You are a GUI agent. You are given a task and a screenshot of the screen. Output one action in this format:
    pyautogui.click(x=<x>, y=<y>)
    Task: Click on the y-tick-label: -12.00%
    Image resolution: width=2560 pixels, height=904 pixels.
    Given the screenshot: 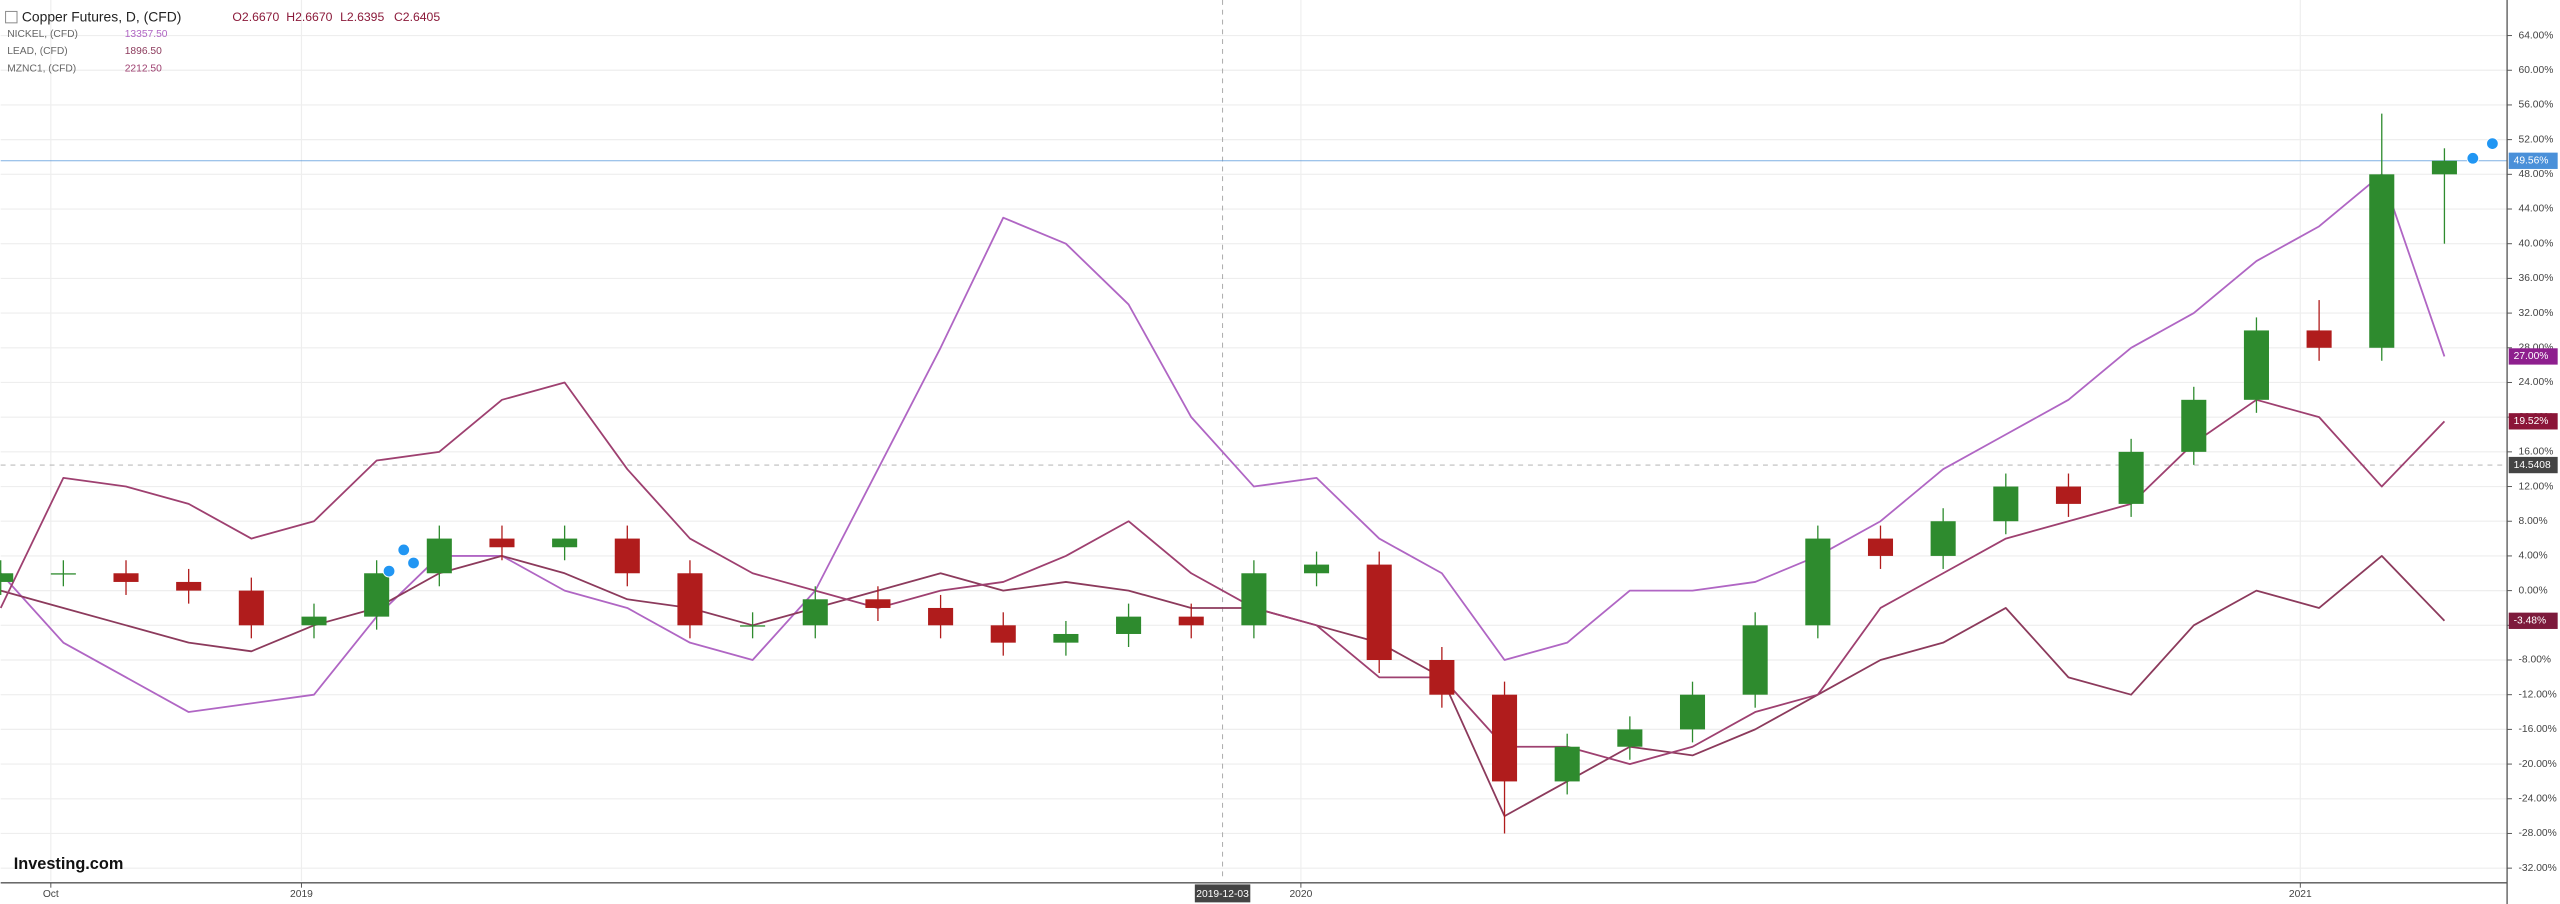 What is the action you would take?
    pyautogui.click(x=2538, y=694)
    